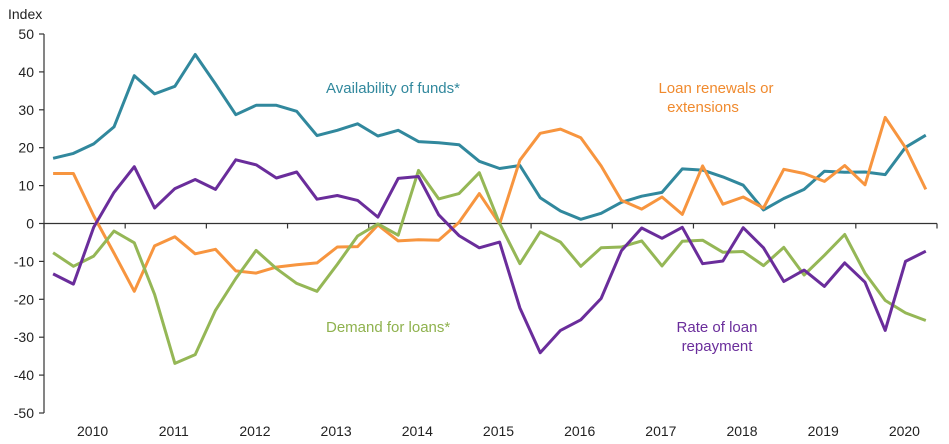  I want to click on x-tick-label: 2012, so click(254, 431).